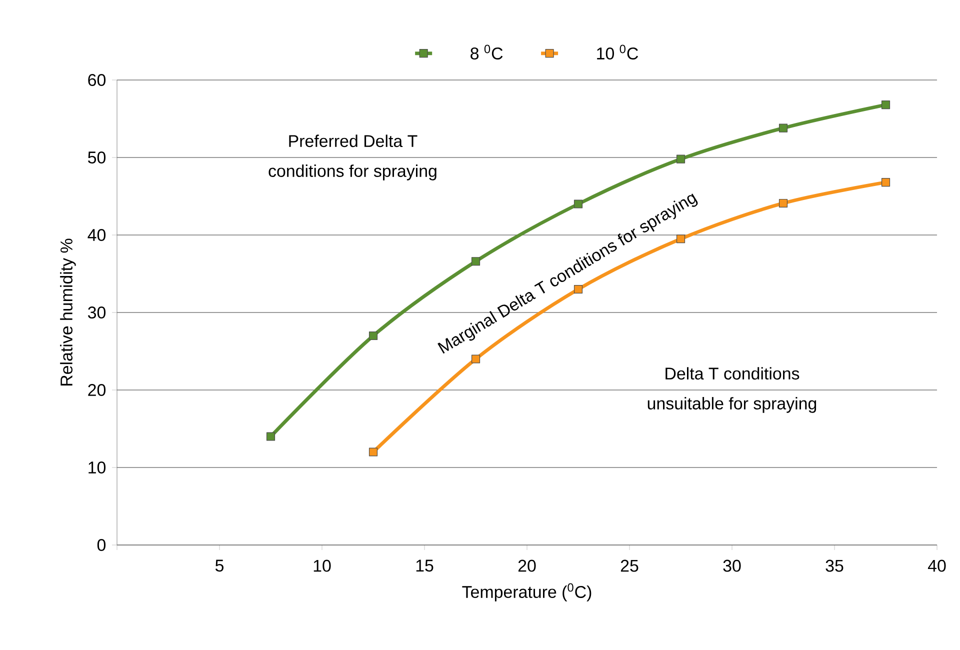 The image size is (960, 650). I want to click on x-tick-label: 35, so click(835, 566).